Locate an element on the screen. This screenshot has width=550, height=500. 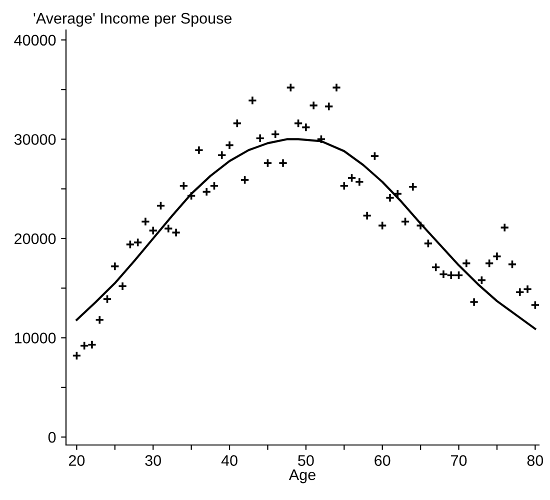
y-tick-label: 40000 is located at coordinates (35, 40).